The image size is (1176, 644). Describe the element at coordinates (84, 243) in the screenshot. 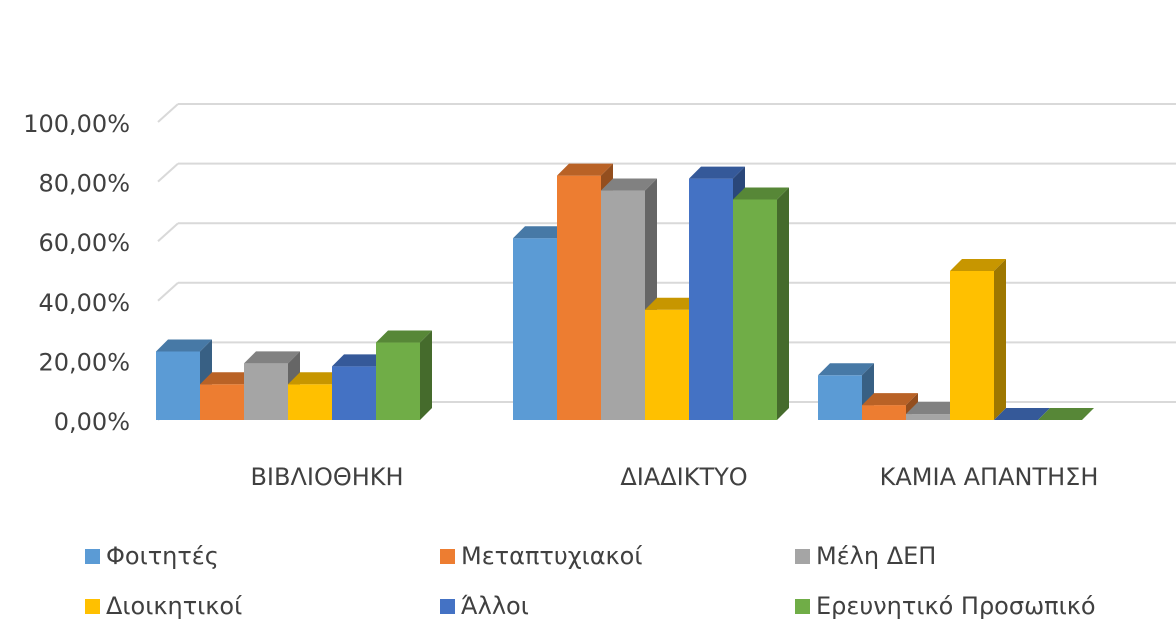

I see `y-tick-label: 60,00%` at that location.